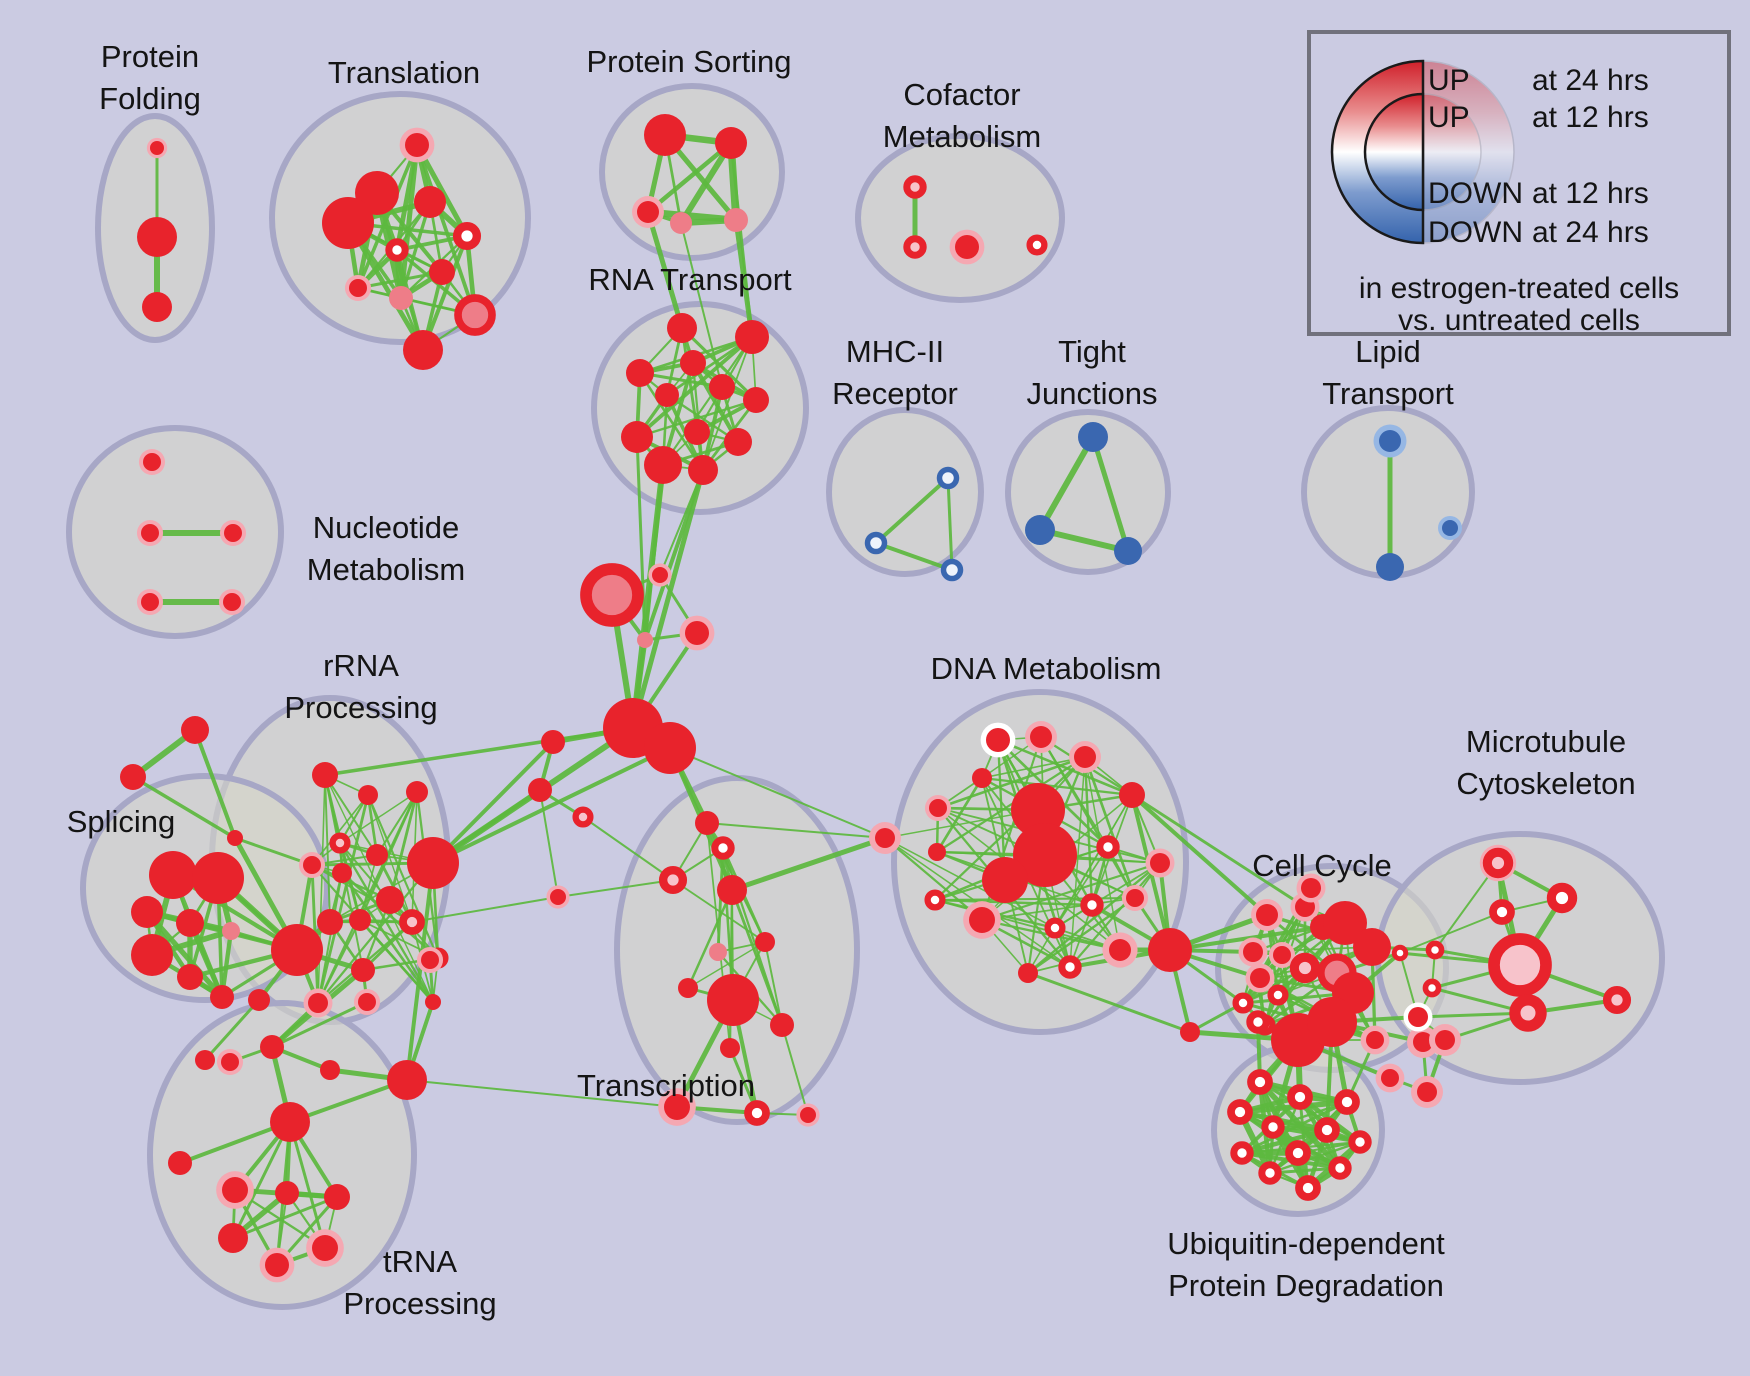  What do you see at coordinates (190, 977) in the screenshot?
I see `node-sp7` at bounding box center [190, 977].